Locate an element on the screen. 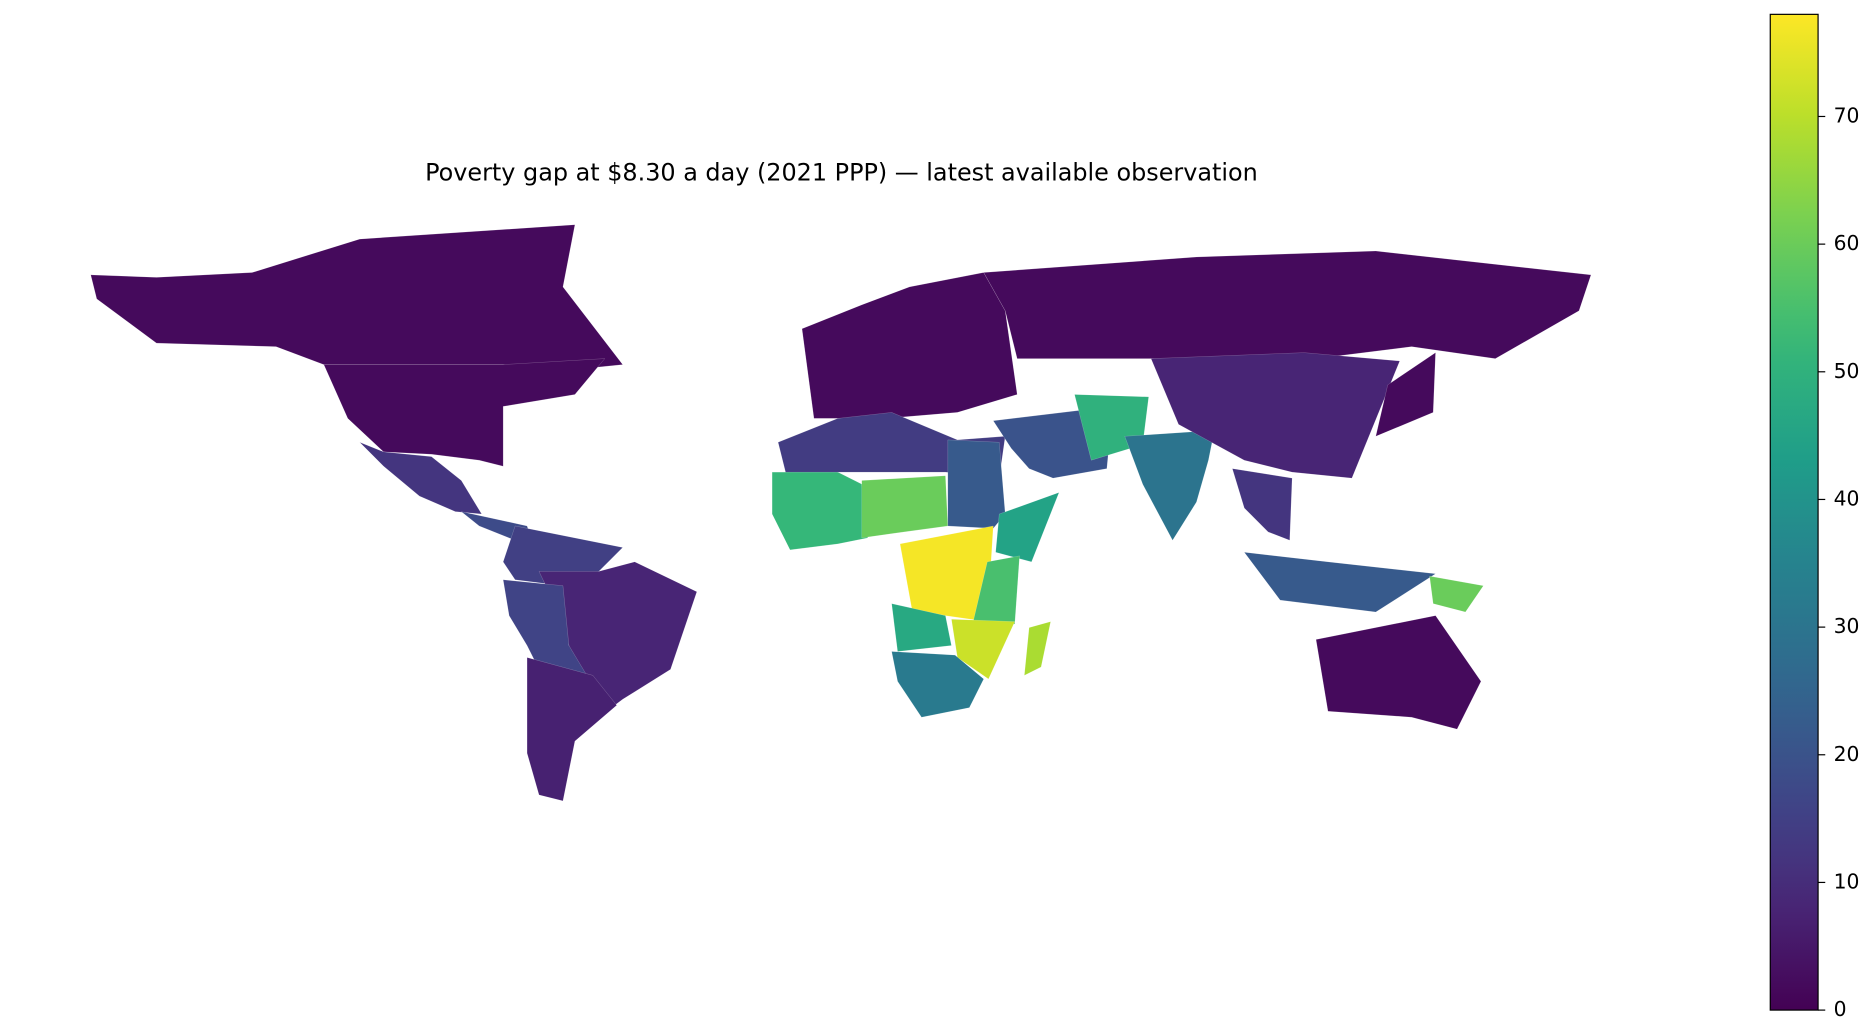 Image resolution: width=1867 pixels, height=1034 pixels. colorbar-tick-label: 60 is located at coordinates (1847, 243).